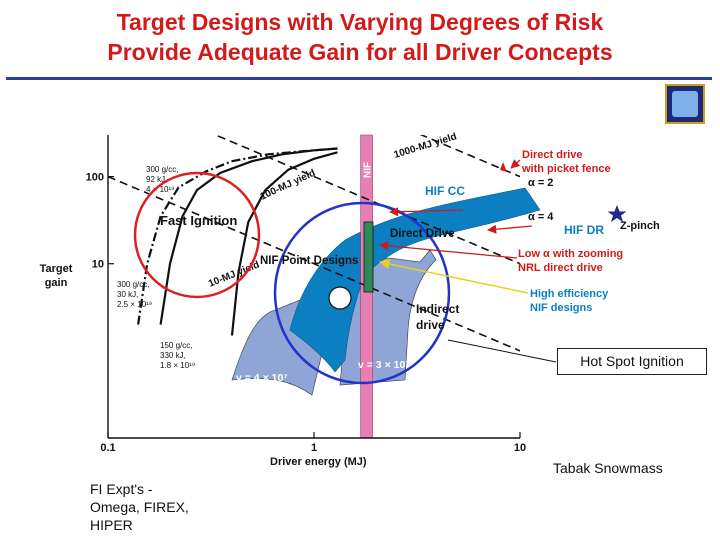 This screenshot has height=540, width=720. Describe the element at coordinates (162, 169) in the screenshot. I see `fi-curve-0-label-0: 300 g/cc,` at that location.